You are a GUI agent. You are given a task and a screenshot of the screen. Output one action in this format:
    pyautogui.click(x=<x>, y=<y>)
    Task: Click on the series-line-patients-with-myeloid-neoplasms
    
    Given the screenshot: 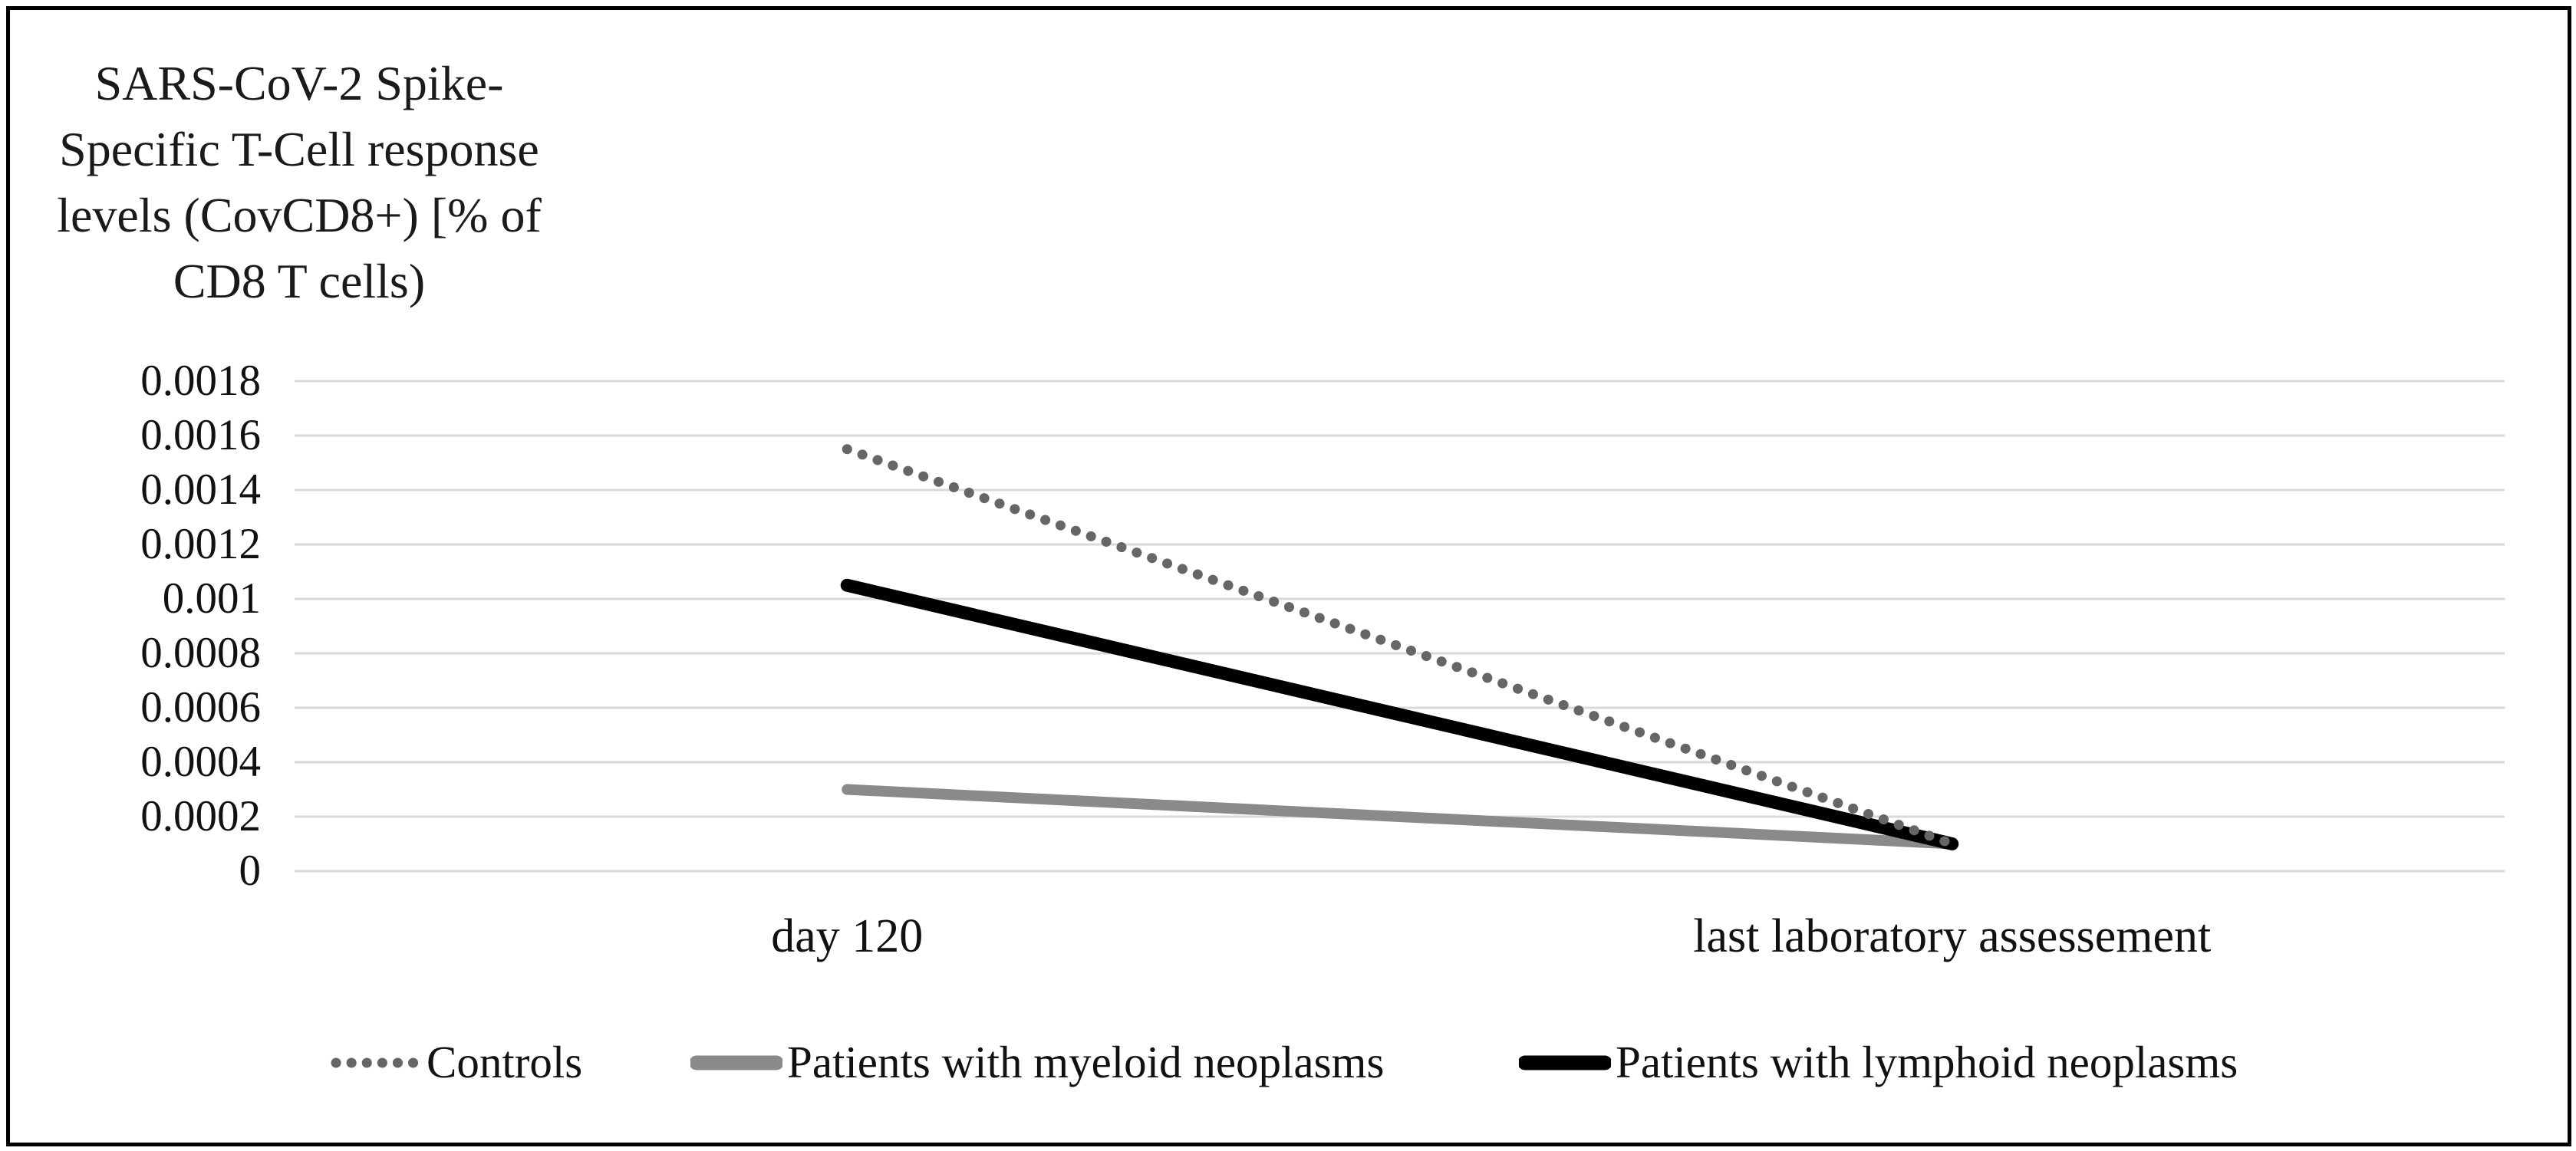 What is the action you would take?
    pyautogui.click(x=1400, y=817)
    